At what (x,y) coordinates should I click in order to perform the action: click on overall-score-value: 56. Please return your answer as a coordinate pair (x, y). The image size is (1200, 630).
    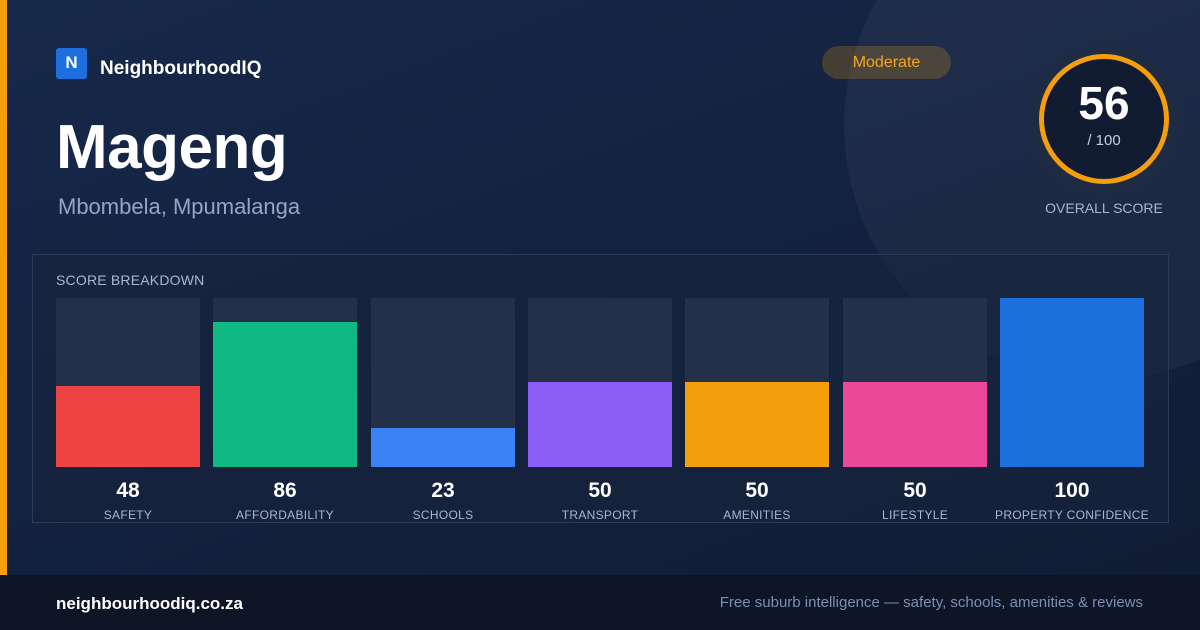
    Looking at the image, I should click on (1104, 103).